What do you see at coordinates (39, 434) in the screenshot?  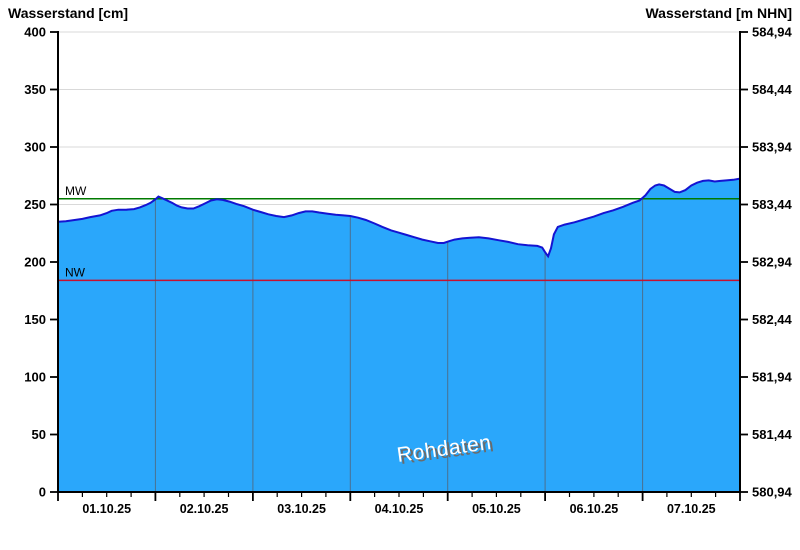 I see `left-tick-label: 50` at bounding box center [39, 434].